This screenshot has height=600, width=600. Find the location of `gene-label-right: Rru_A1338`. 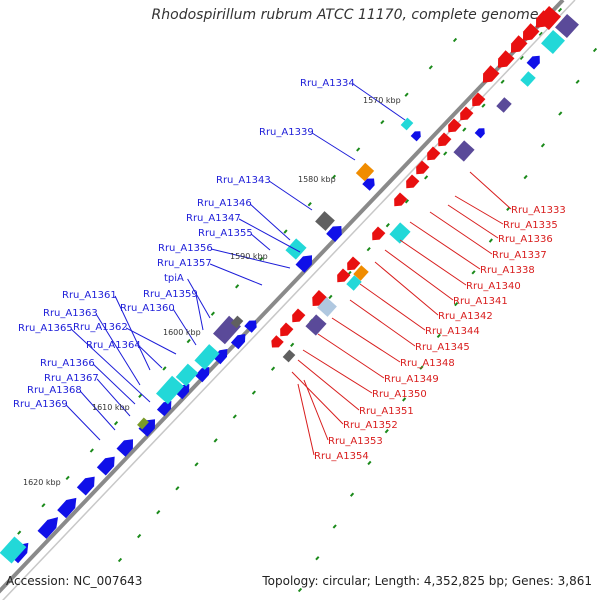

gene-label-right: Rru_A1338 is located at coordinates (507, 270).